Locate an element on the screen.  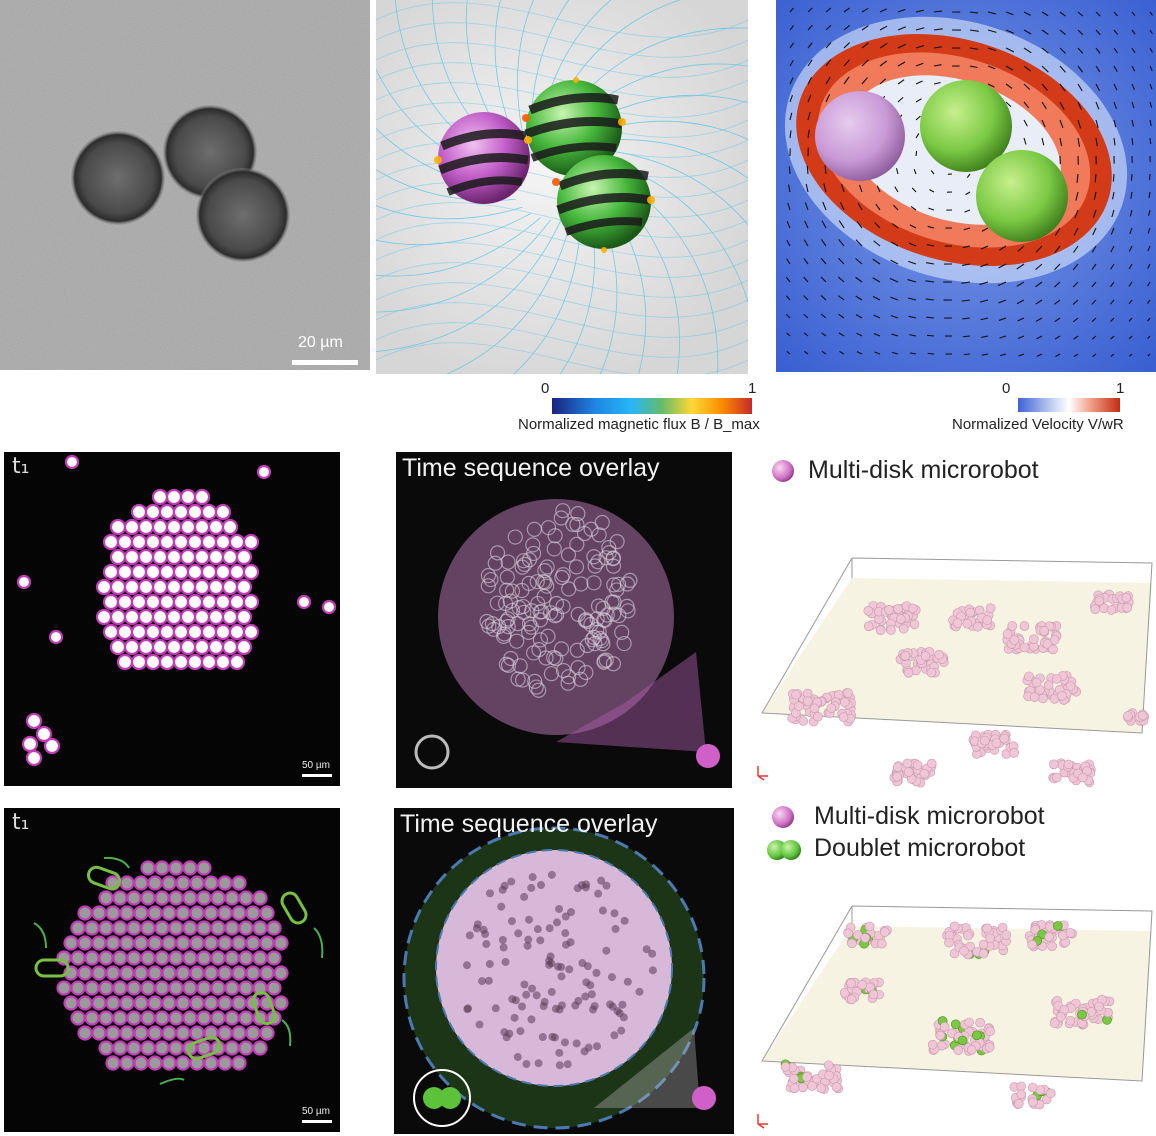
sphere-top-right is located at coordinates (573, 128).